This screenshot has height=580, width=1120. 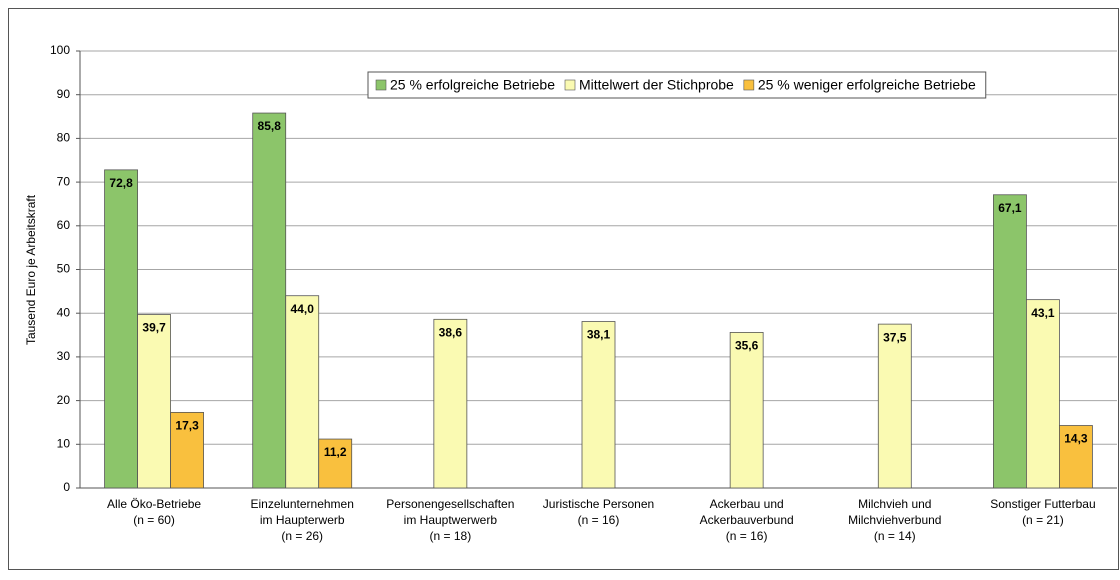 I want to click on y-tick-label: 40, so click(x=64, y=312).